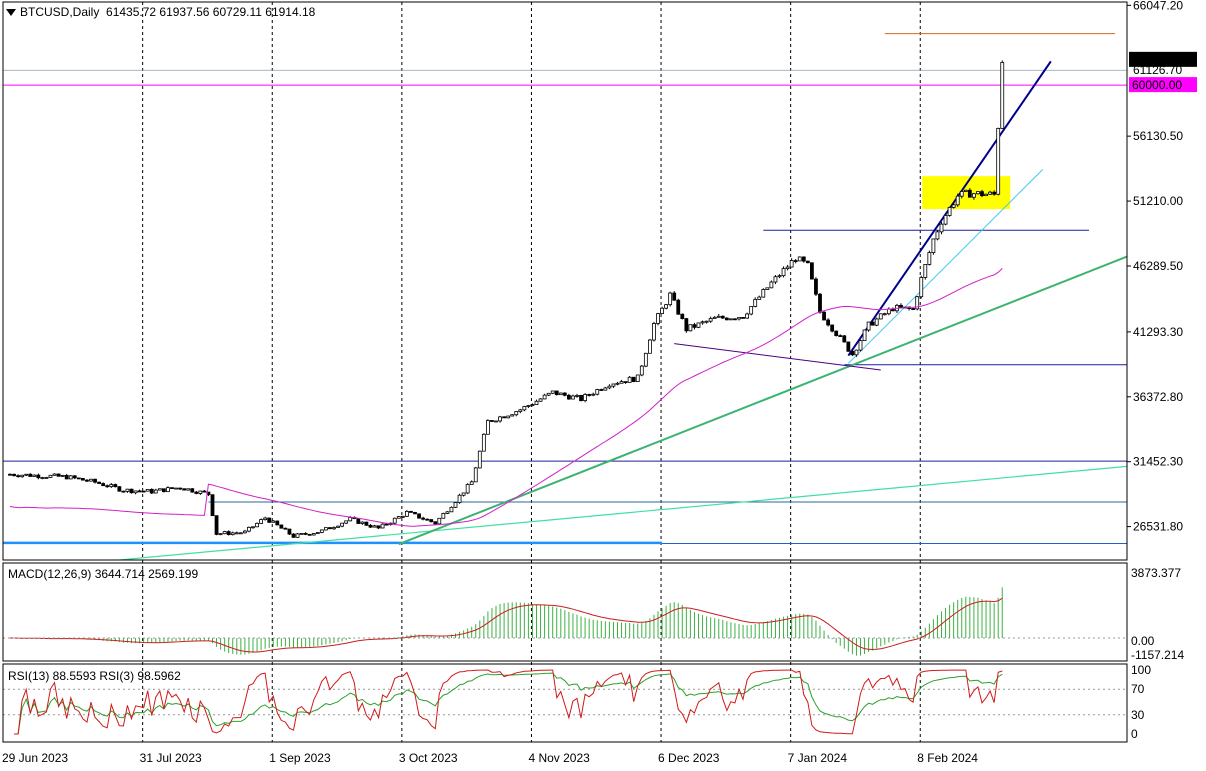 The width and height of the screenshot is (1206, 771). Describe the element at coordinates (1158, 266) in the screenshot. I see `price-tick-label: 46289.50` at that location.